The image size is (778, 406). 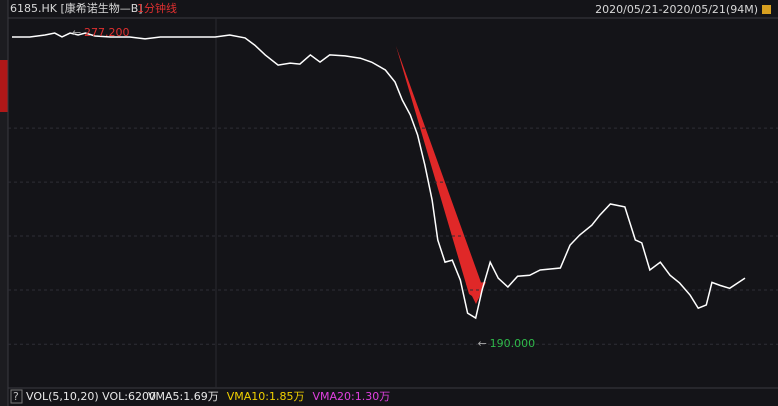 What do you see at coordinates (4, 203) in the screenshot?
I see `sidebar` at bounding box center [4, 203].